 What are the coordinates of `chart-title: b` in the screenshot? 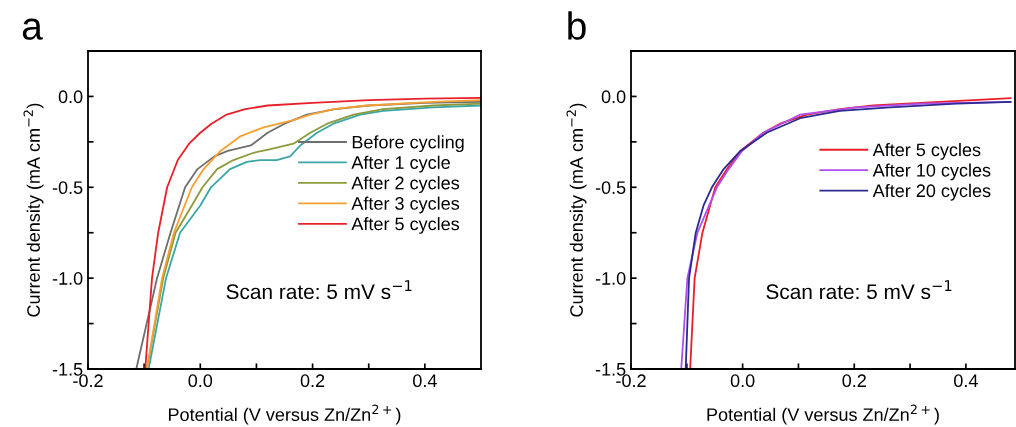 It's located at (577, 25).